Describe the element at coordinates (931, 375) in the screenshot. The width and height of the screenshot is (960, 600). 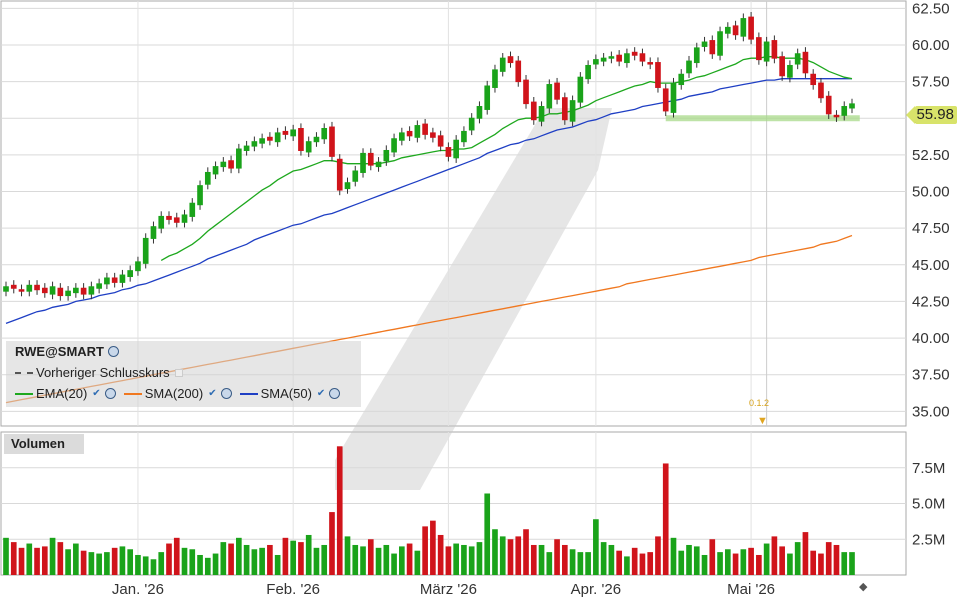
I see `price-tick-label: 37.50` at that location.